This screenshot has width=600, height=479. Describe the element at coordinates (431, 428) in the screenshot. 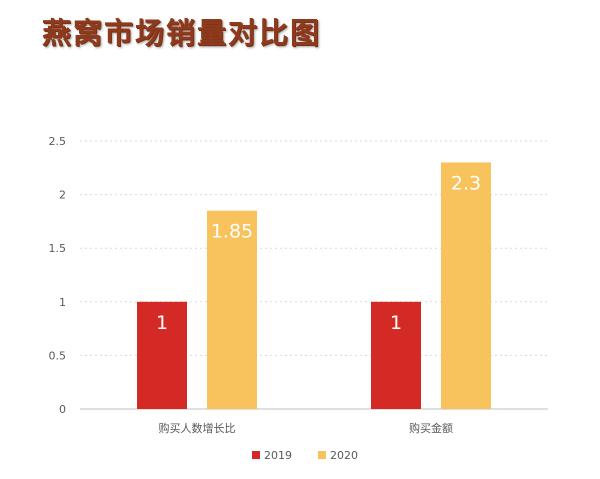

I see `category-label: 购买金额` at that location.